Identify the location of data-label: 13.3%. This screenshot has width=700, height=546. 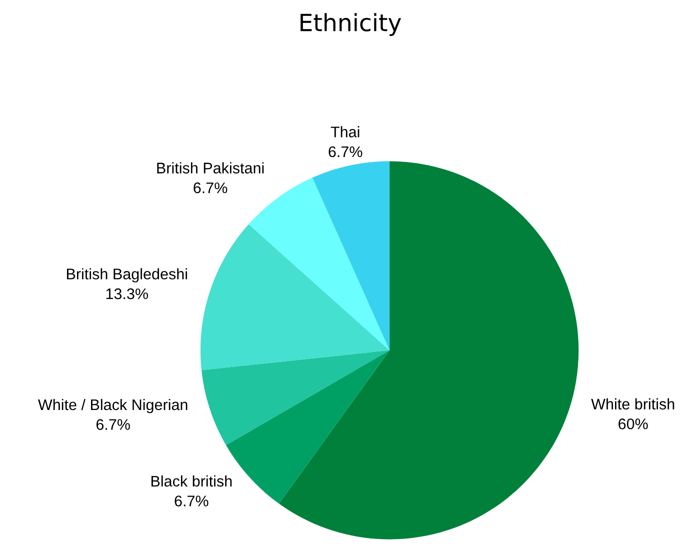
(127, 294).